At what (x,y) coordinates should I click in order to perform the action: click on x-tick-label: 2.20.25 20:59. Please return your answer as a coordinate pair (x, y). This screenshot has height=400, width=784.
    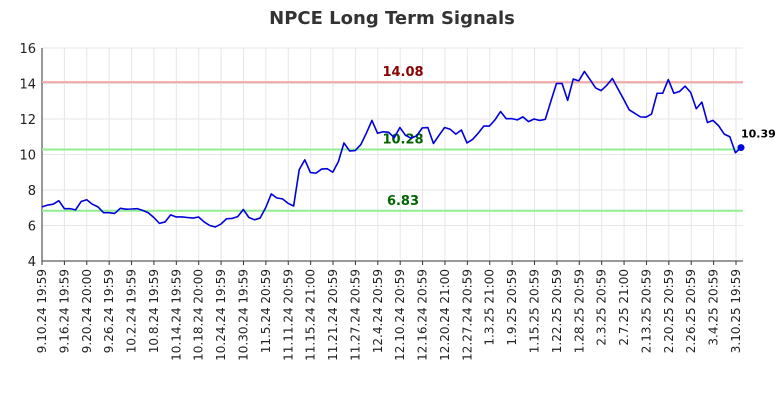
    Looking at the image, I should click on (669, 311).